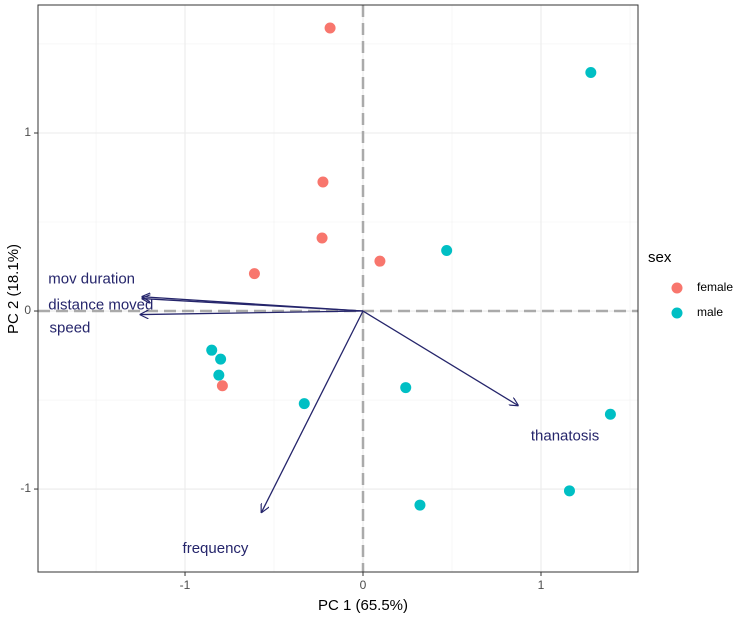 This screenshot has height=618, width=744. I want to click on legend-title: sex, so click(660, 257).